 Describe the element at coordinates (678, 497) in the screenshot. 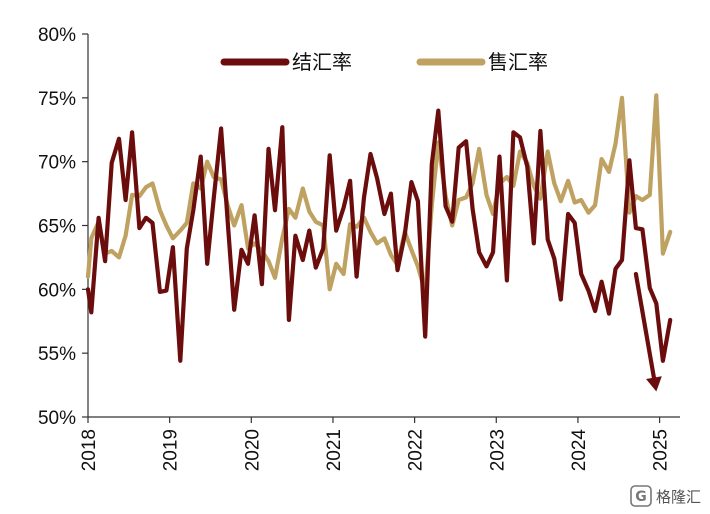

I see `watermark-text: 格隆汇` at that location.